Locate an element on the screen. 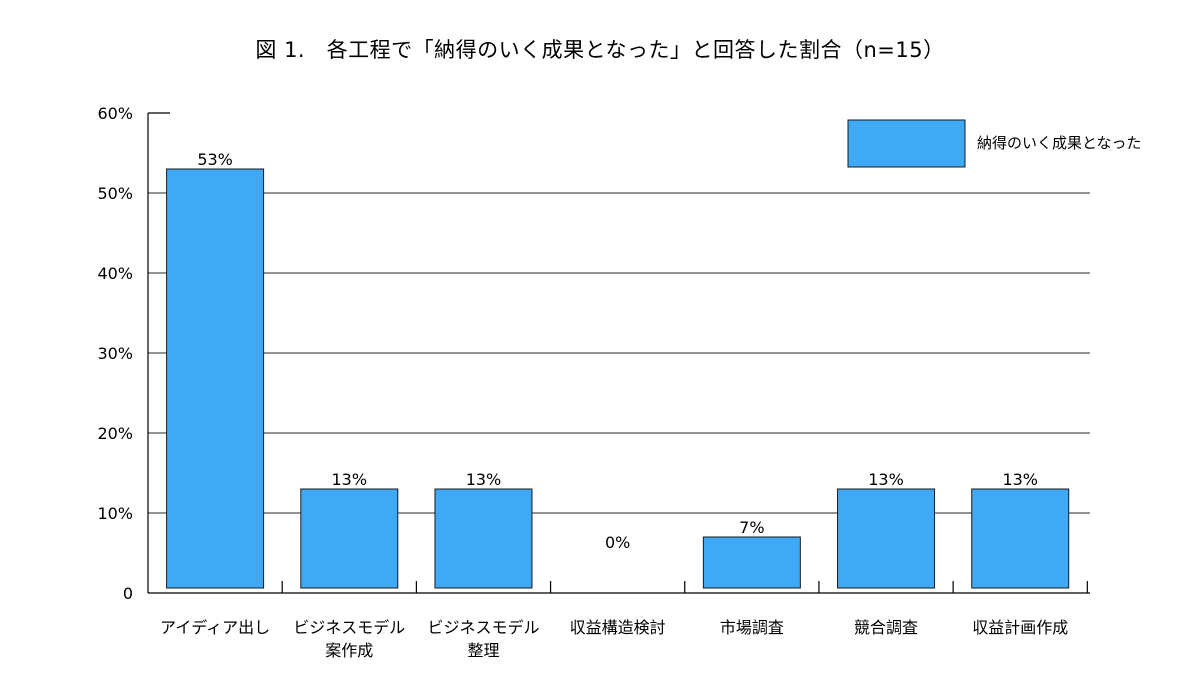 The height and width of the screenshot is (675, 1200). x-tick-label: 市場調査 is located at coordinates (752, 627).